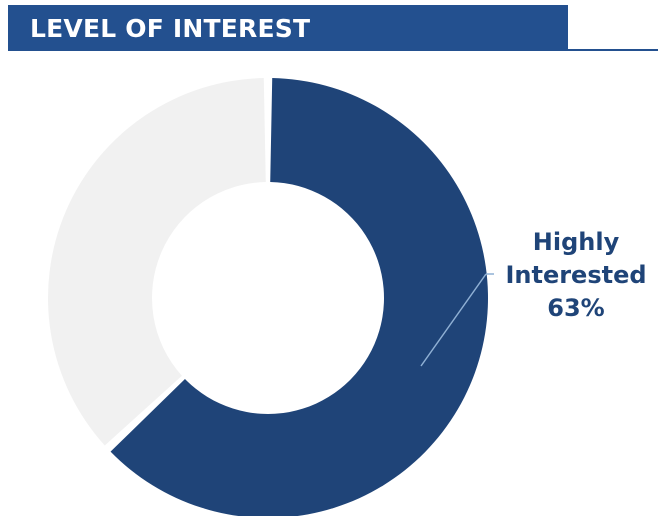 The width and height of the screenshot is (658, 516). I want to click on title-underline, so click(613, 50).